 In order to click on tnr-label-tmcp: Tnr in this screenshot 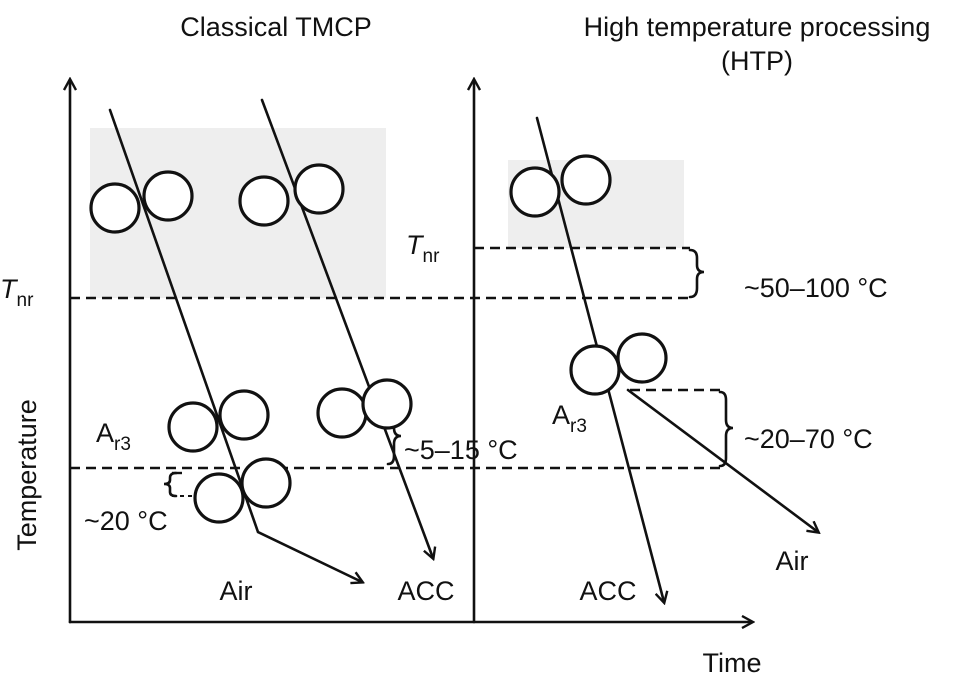, I will do `click(17, 292)`.